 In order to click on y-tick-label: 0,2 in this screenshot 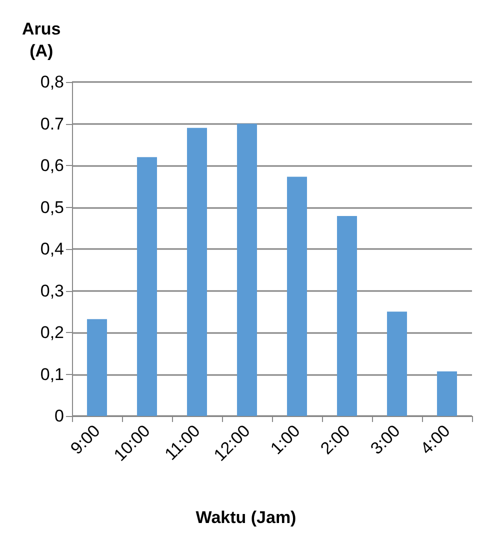, I will do `click(52, 332)`.